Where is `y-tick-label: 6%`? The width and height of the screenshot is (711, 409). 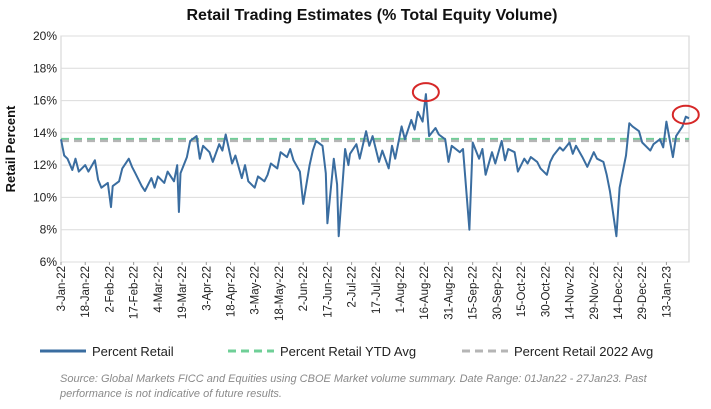
y-tick-label: 6% is located at coordinates (49, 262).